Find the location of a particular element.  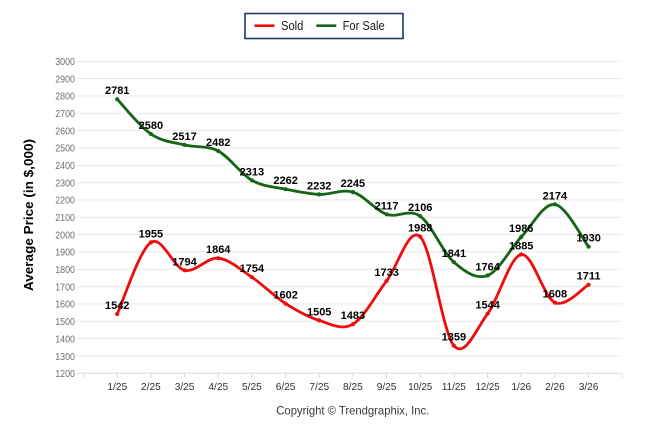

svg-text: 2900 is located at coordinates (65, 79).